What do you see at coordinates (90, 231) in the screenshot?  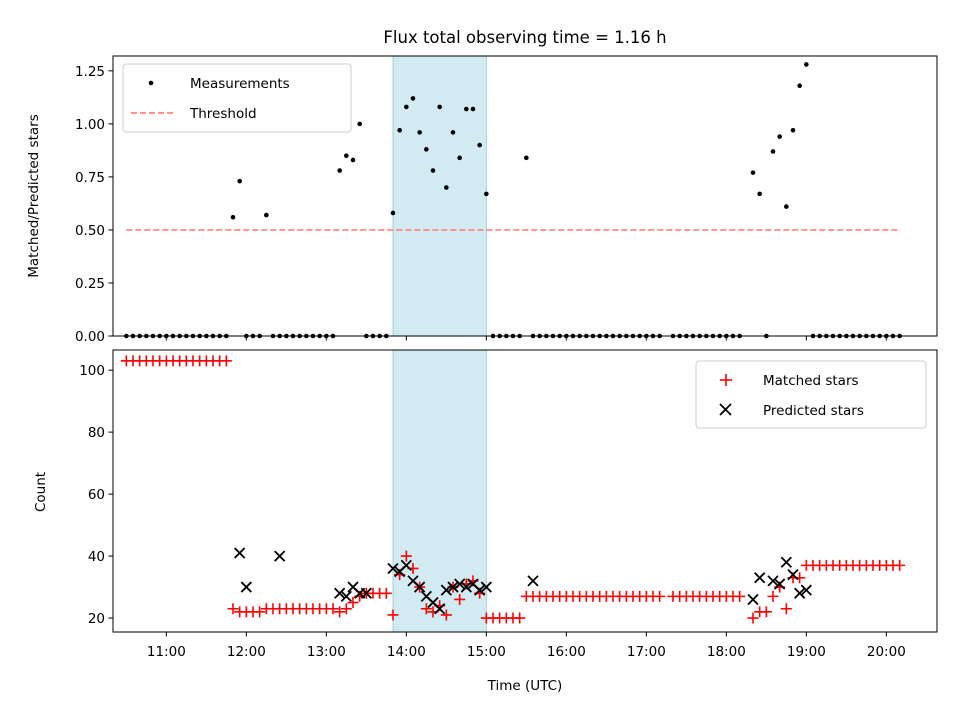 I see `y-tick-label: 0.50` at bounding box center [90, 231].